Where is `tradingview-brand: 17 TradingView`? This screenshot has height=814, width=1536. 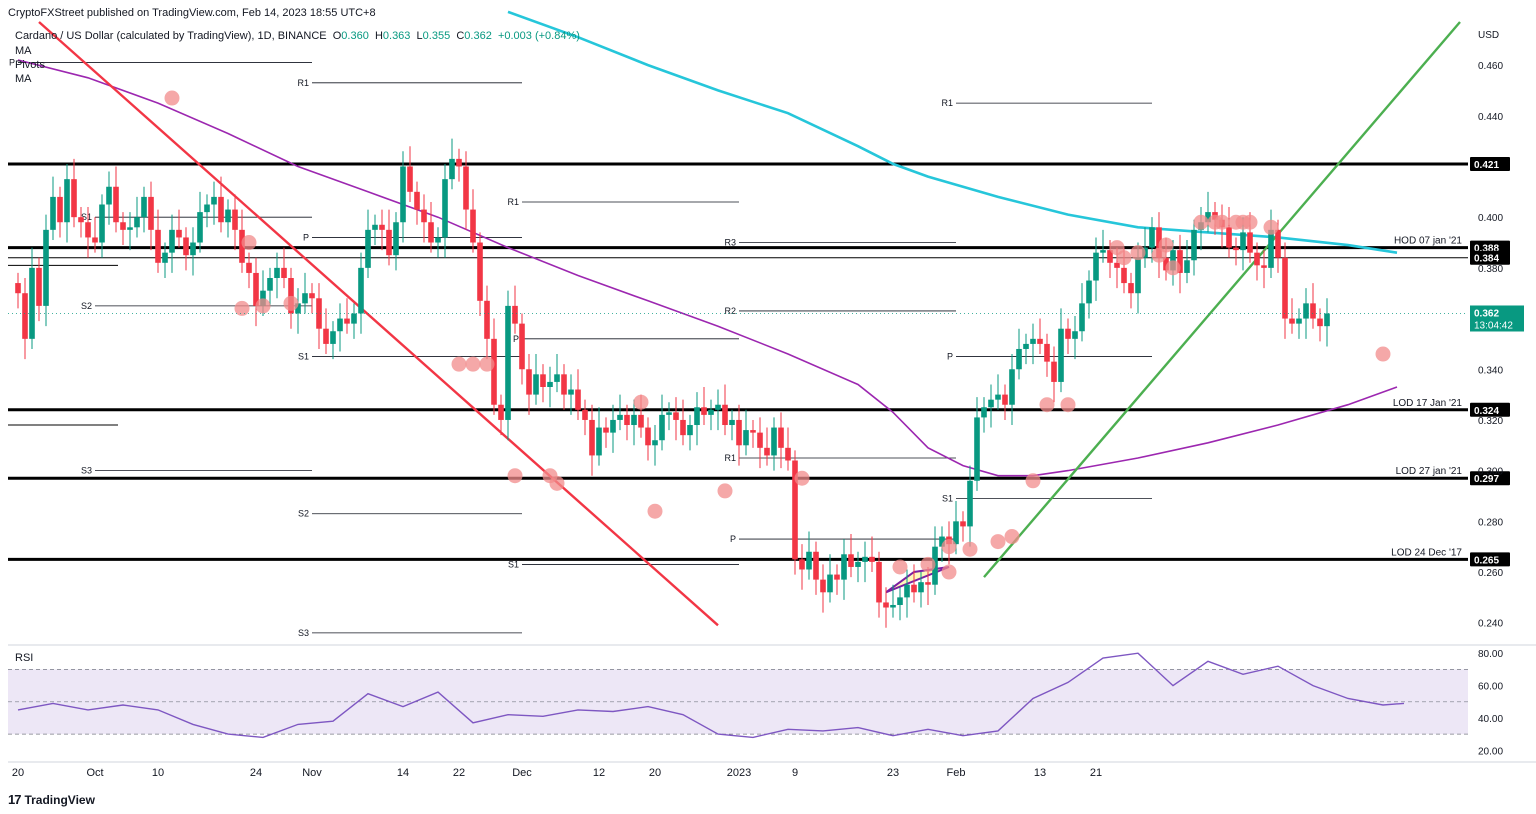 tradingview-brand: 17 TradingView is located at coordinates (51, 799).